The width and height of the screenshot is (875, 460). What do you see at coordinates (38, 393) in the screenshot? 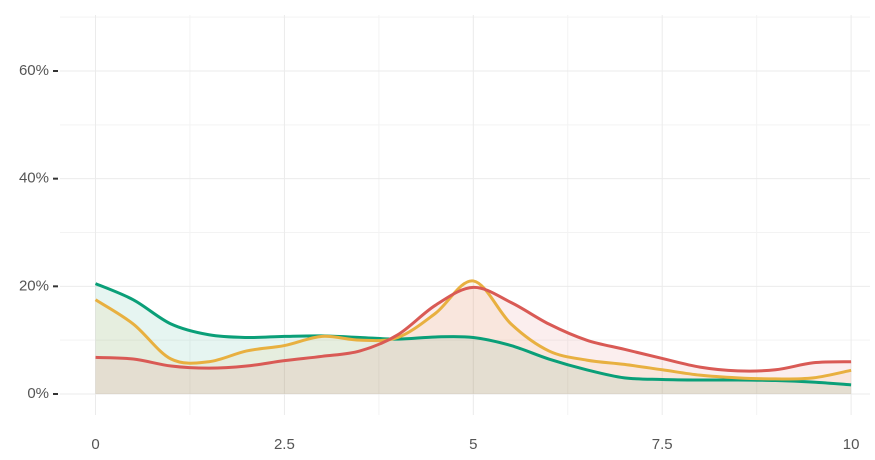
I see `y-tick-label: 0%` at bounding box center [38, 393].